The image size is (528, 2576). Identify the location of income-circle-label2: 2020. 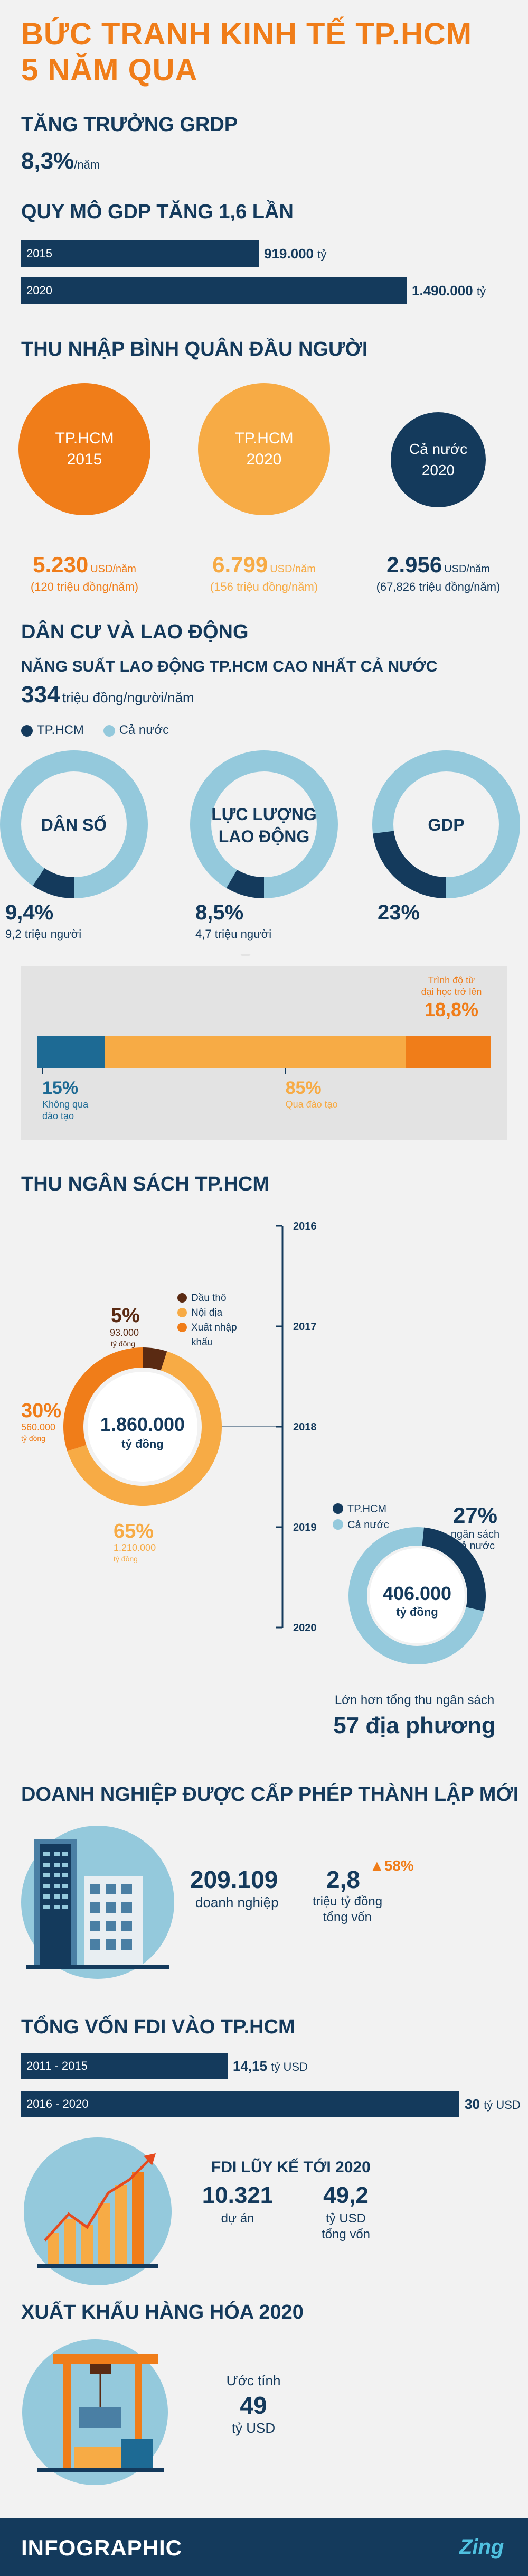
(438, 470).